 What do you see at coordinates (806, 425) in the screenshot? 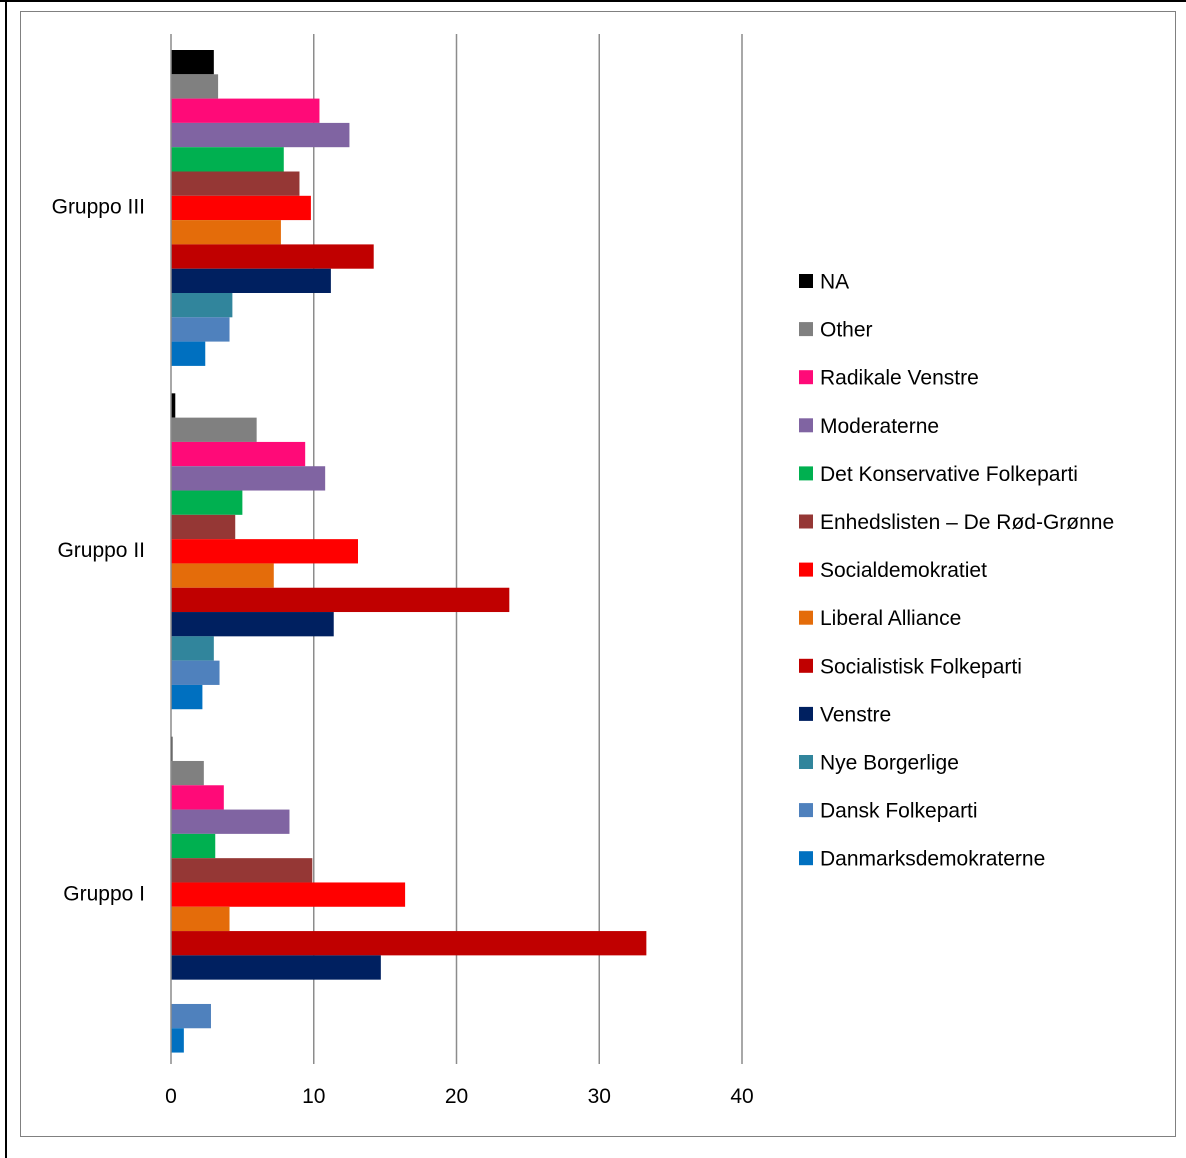
I see `legend-swatch-moderaterne` at bounding box center [806, 425].